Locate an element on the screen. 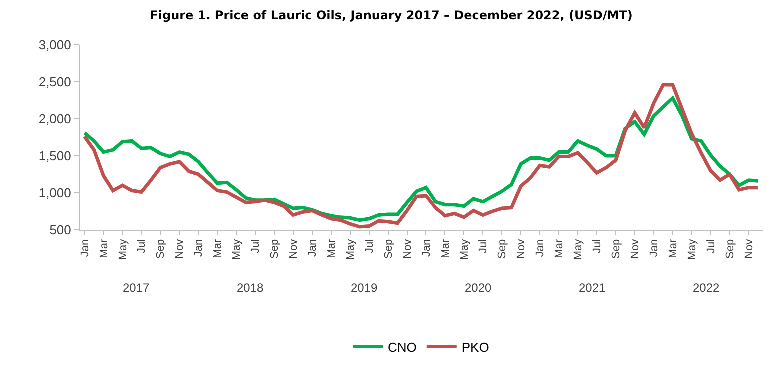 The height and width of the screenshot is (374, 783). legend-label: PKO is located at coordinates (476, 347).